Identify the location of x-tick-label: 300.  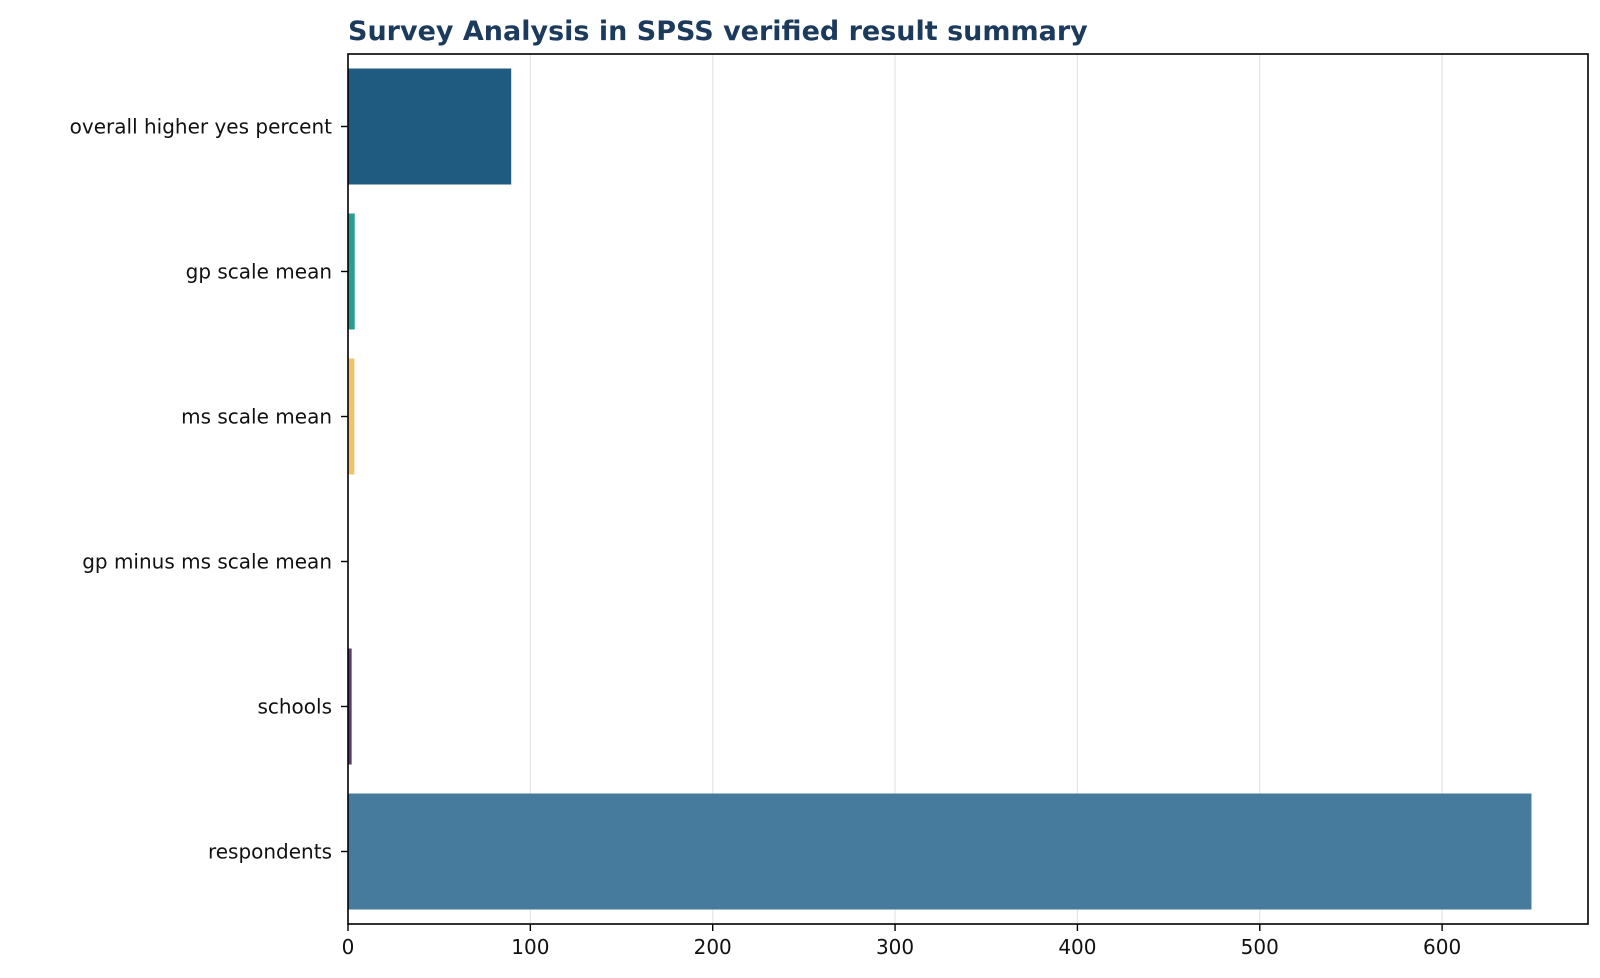
(895, 947).